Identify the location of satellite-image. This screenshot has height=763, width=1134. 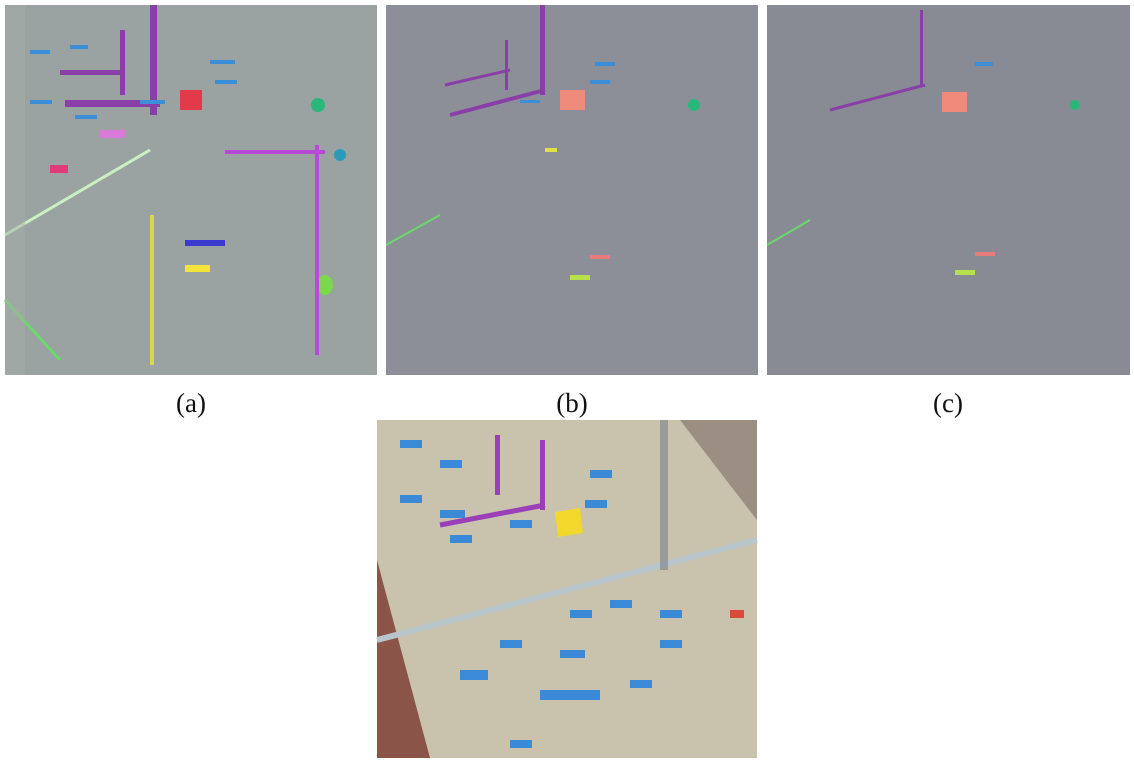
(567, 589).